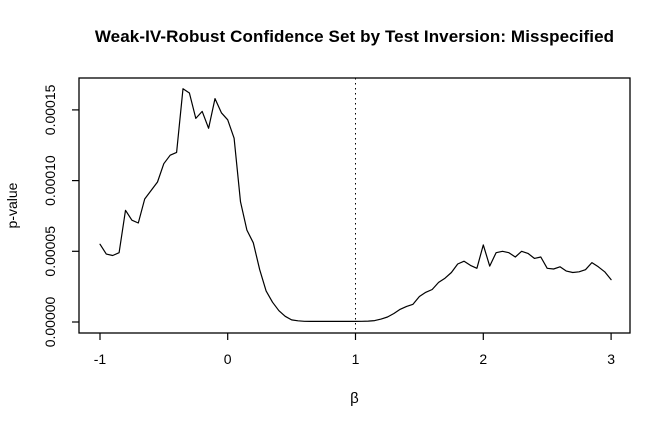 The image size is (672, 432). What do you see at coordinates (50, 251) in the screenshot?
I see `y-tick-label: 0.00005` at bounding box center [50, 251].